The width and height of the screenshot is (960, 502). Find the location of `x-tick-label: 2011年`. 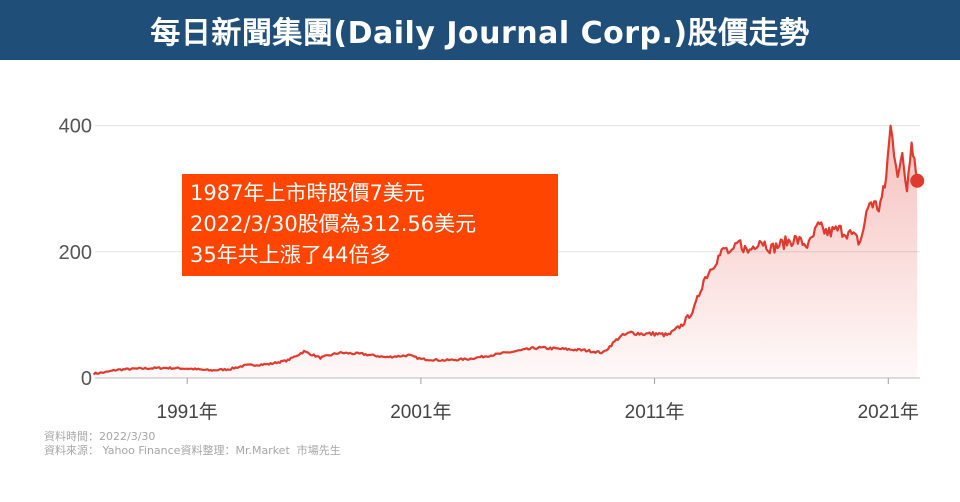

x-tick-label: 2011年 is located at coordinates (655, 412).